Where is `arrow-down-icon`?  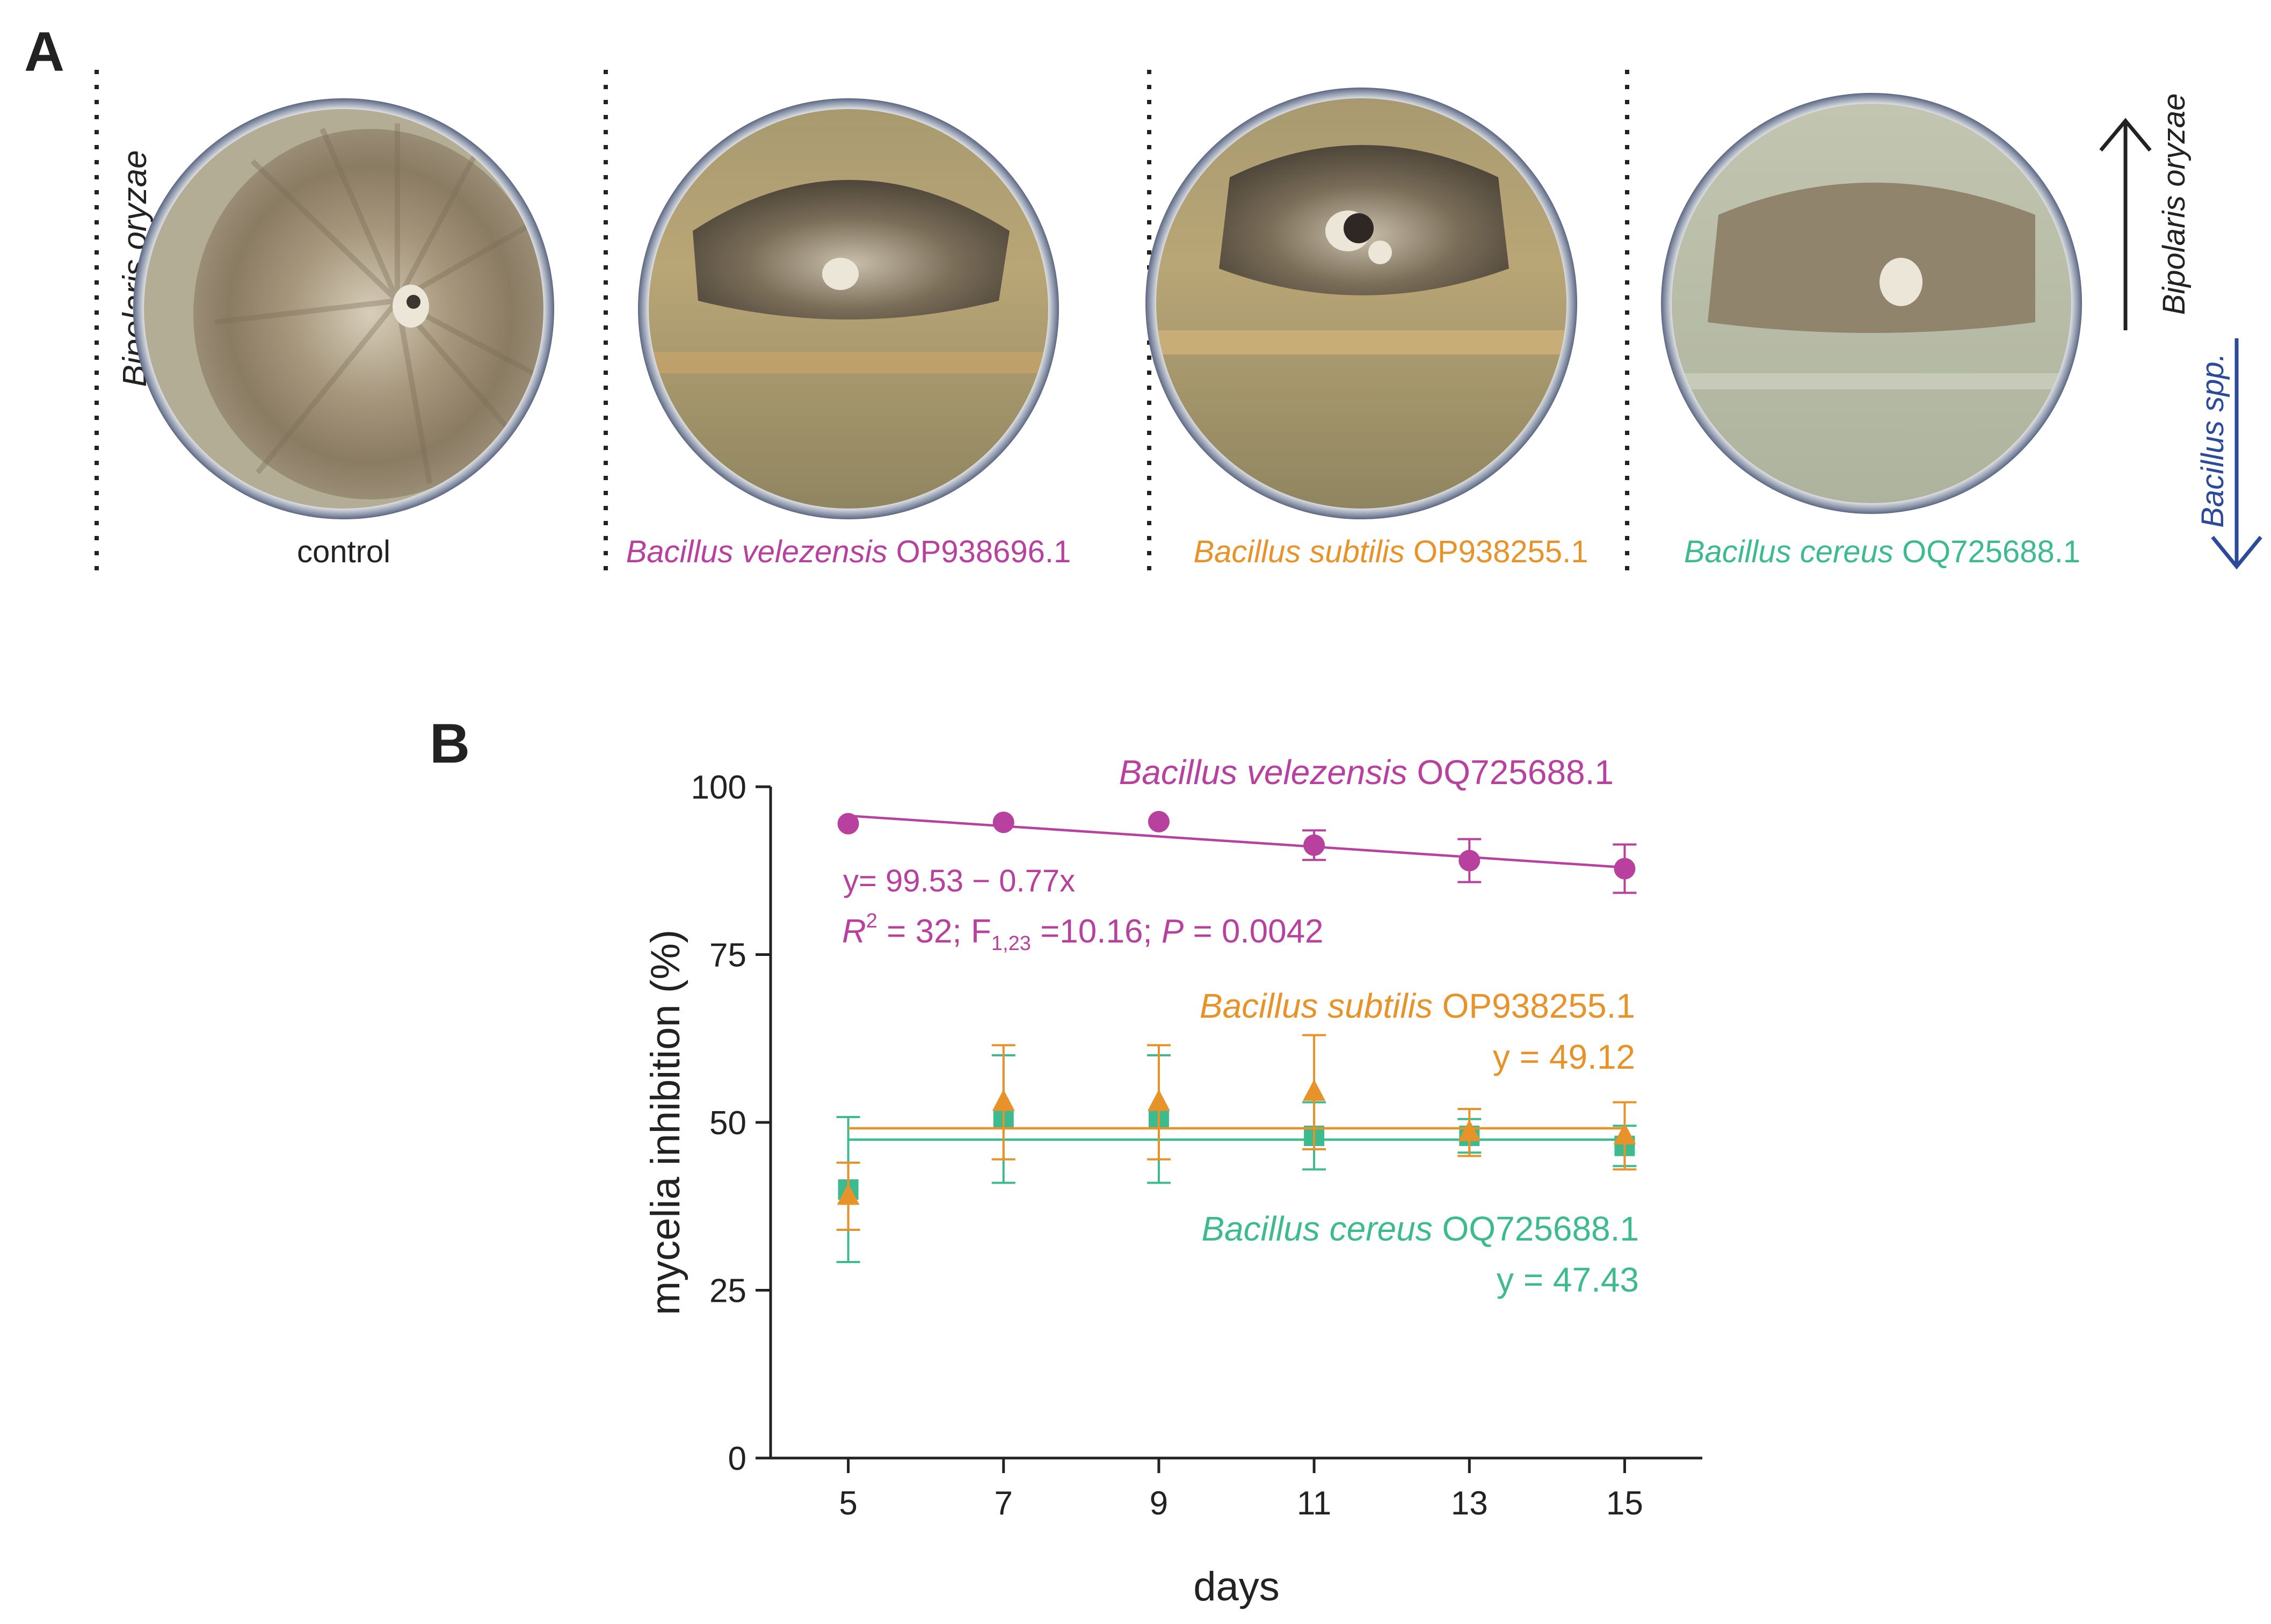 arrow-down-icon is located at coordinates (2236, 454).